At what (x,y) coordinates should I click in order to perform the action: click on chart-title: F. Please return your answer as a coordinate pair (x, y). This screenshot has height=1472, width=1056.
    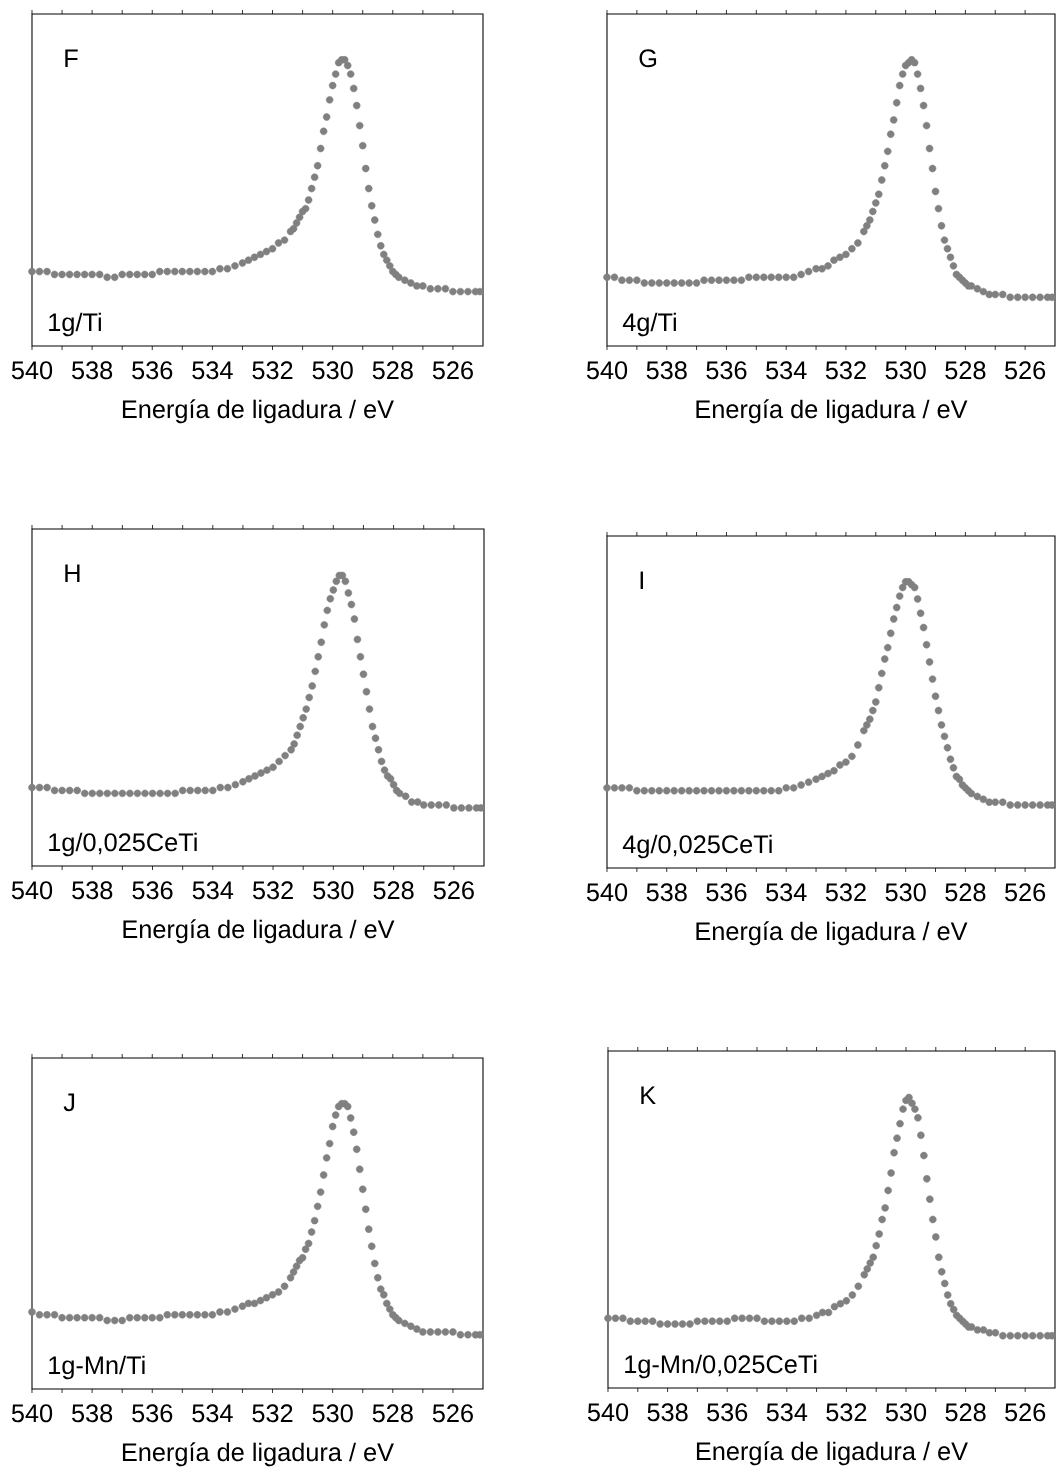
    Looking at the image, I should click on (71, 58).